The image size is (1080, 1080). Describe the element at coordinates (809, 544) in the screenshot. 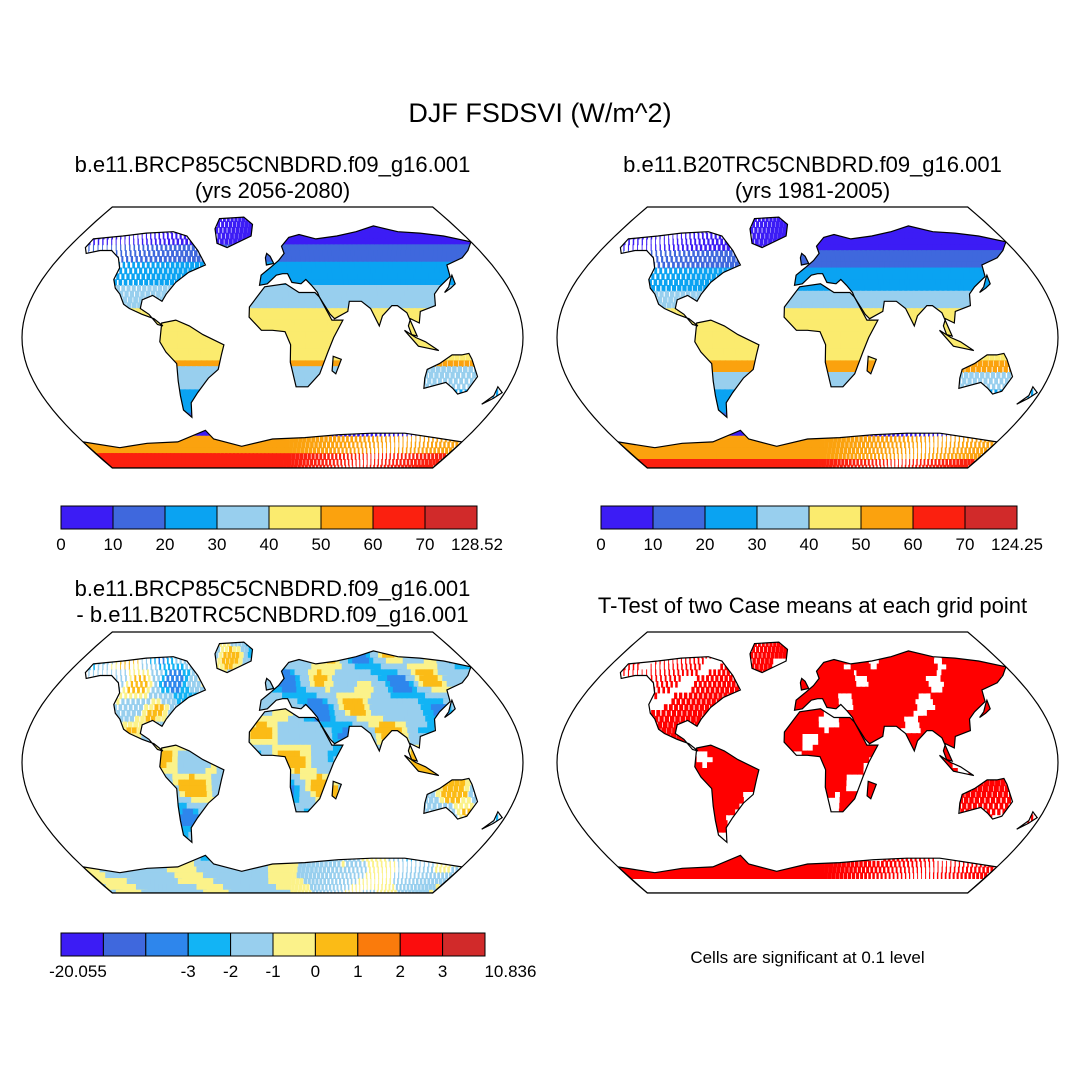

I see `colorbar-tick-label: 40` at that location.